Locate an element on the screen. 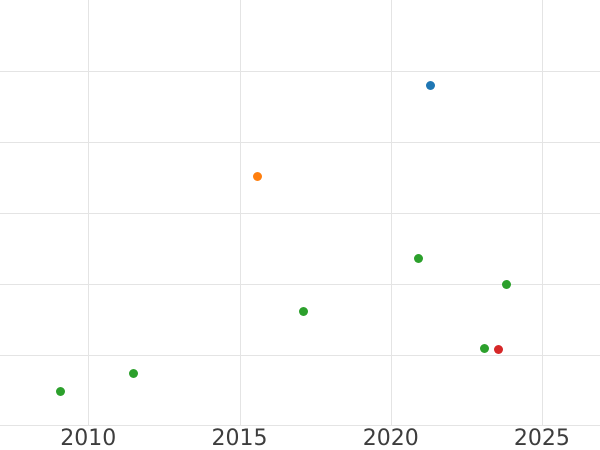  data-point-blue-series is located at coordinates (431, 86).